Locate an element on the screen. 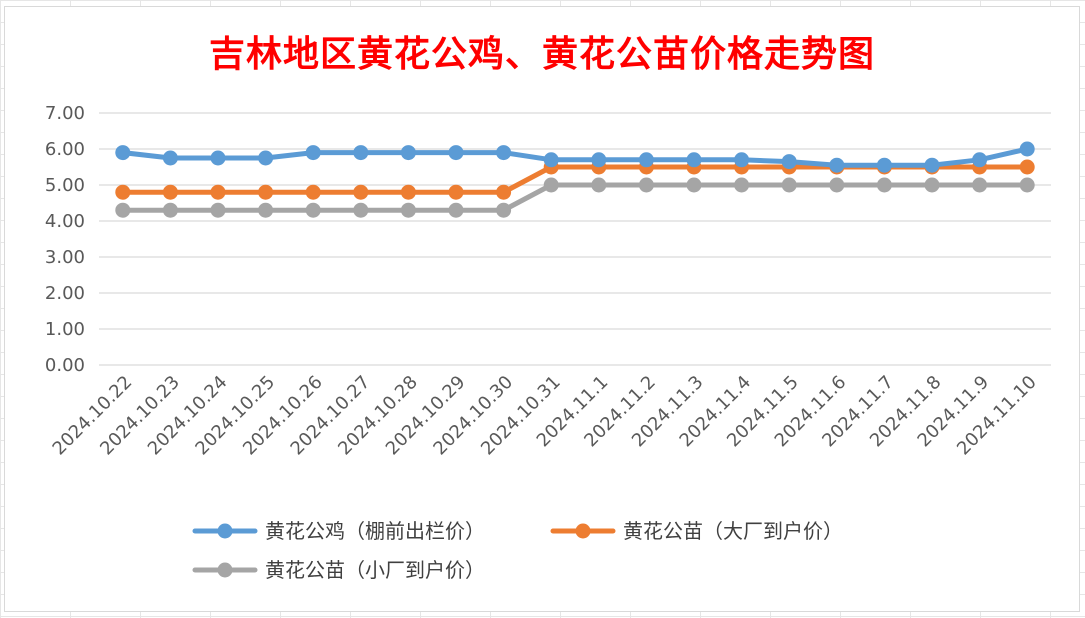 The image size is (1085, 618). legend-item: 黄花公苗（大厂到户价） is located at coordinates (696, 531).